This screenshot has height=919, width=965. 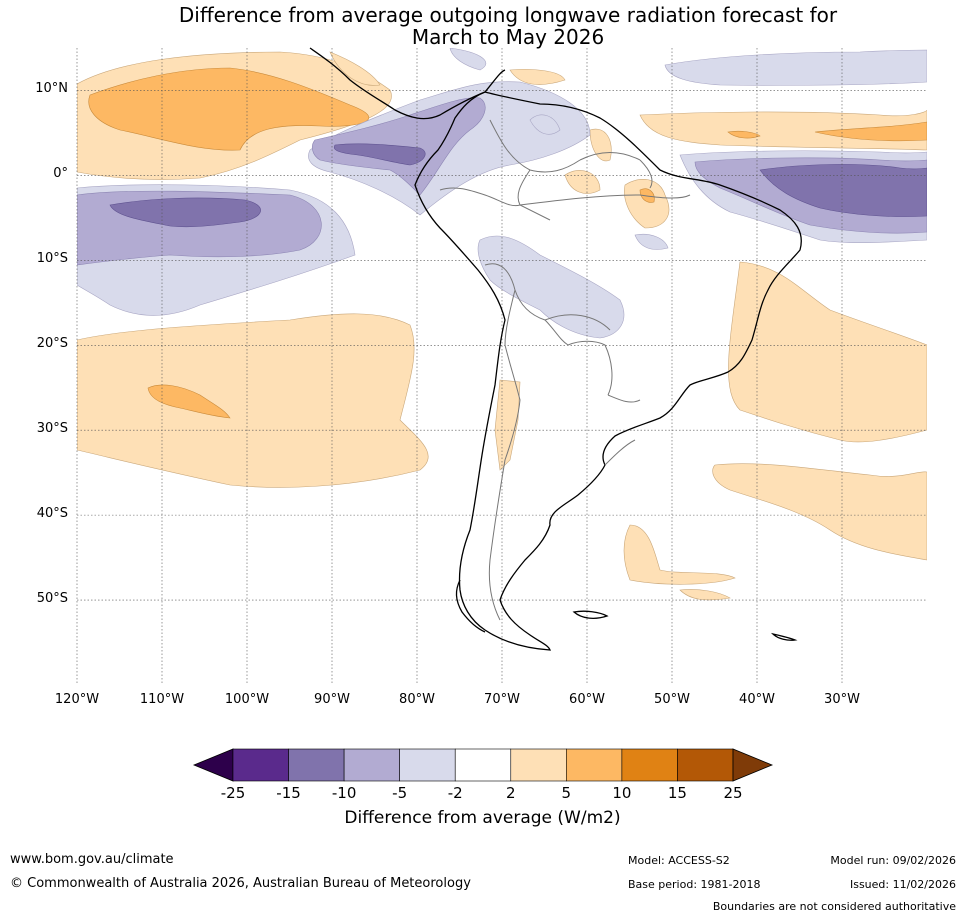 I want to click on colorbar-extend-low, so click(x=213, y=765).